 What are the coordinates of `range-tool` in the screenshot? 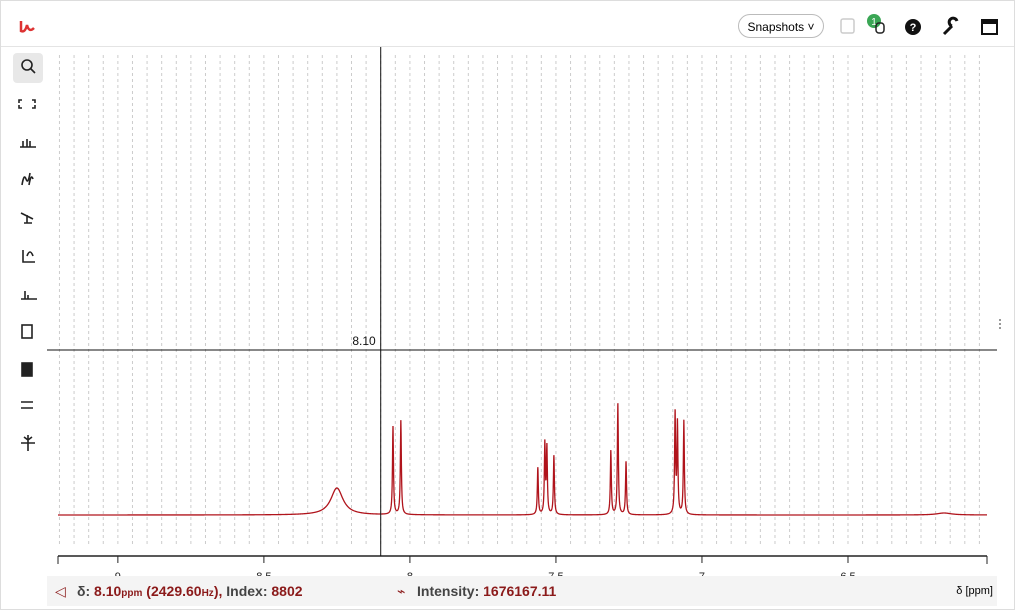 It's located at (27, 405).